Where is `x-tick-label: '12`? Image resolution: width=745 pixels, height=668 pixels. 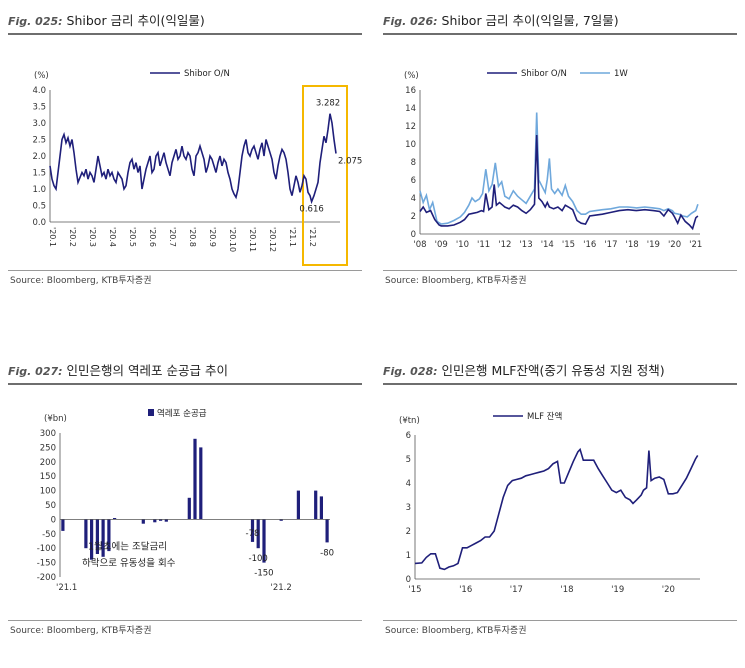
x-tick-label: '12 is located at coordinates (504, 245).